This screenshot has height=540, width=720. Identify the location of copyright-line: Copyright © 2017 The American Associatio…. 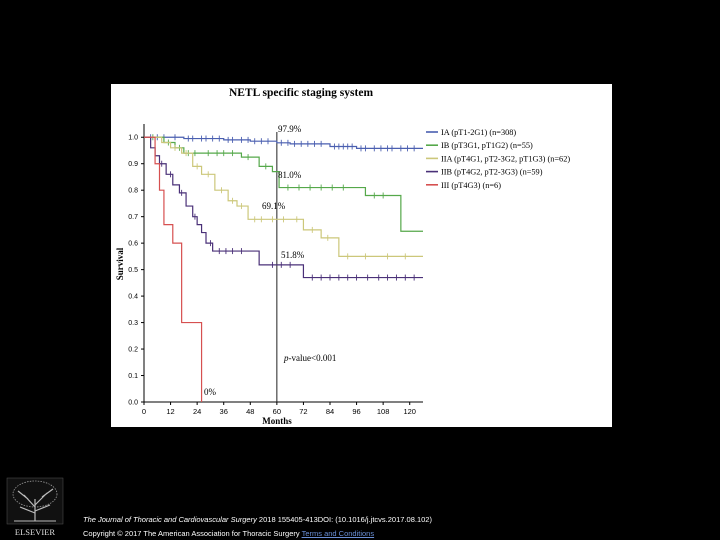
(228, 533).